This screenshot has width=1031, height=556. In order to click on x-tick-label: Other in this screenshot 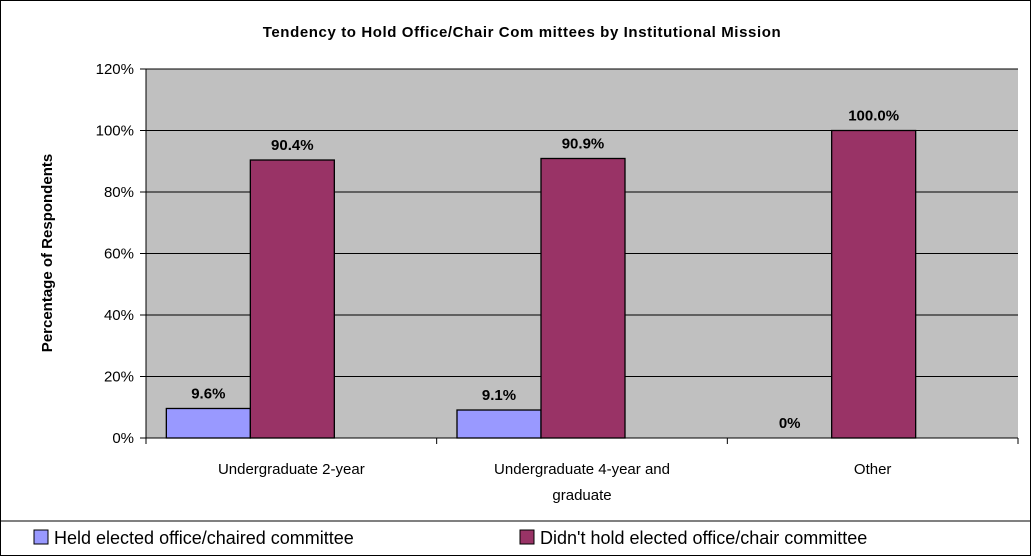, I will do `click(873, 469)`.